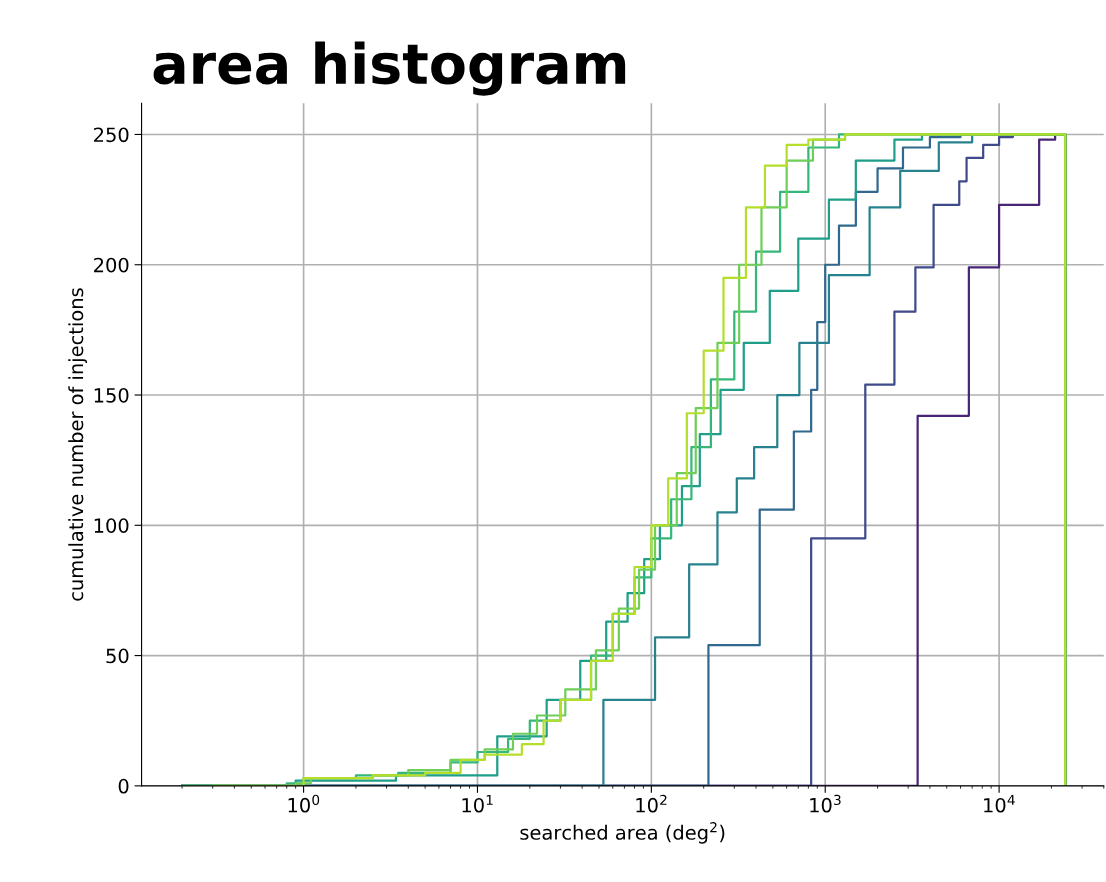 The height and width of the screenshot is (882, 1106). What do you see at coordinates (111, 135) in the screenshot?
I see `y-tick-label: 250` at bounding box center [111, 135].